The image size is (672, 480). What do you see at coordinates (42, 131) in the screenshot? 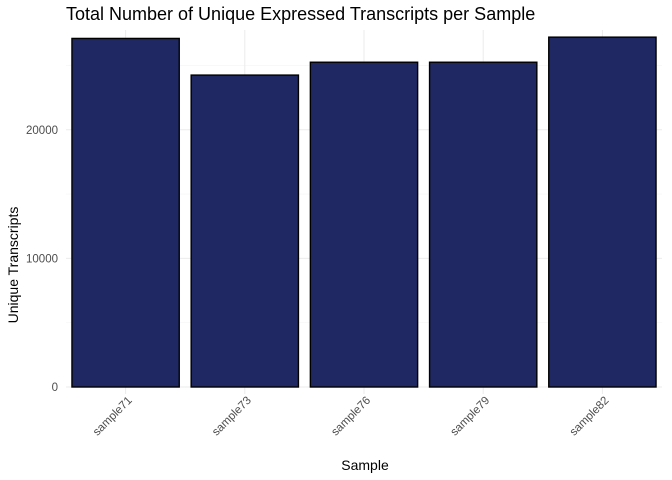
I see `y-tick-label: 20000` at bounding box center [42, 131].